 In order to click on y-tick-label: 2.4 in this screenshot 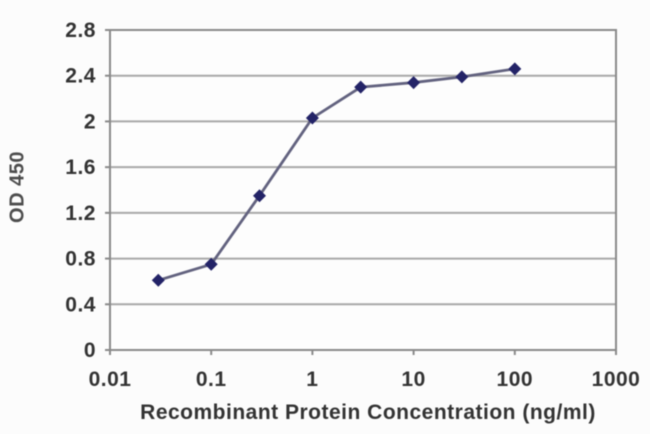, I will do `click(80, 76)`.